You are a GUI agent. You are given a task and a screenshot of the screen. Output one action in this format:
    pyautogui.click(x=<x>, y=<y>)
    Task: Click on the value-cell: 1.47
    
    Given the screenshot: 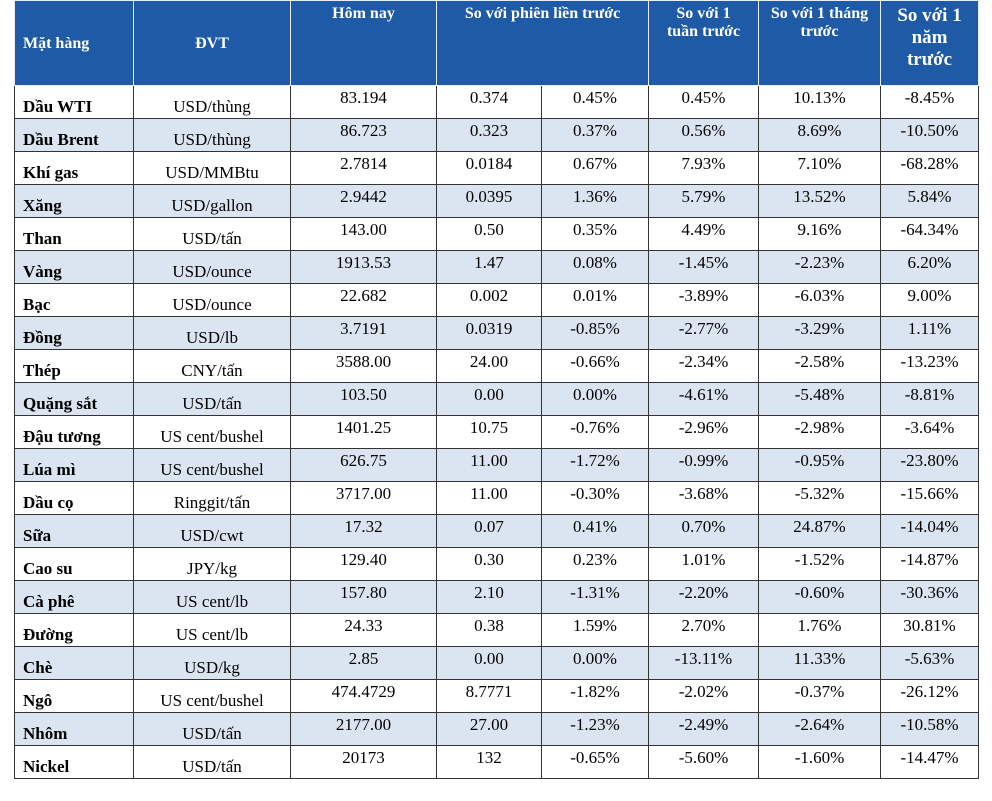 What is the action you would take?
    pyautogui.click(x=489, y=267)
    